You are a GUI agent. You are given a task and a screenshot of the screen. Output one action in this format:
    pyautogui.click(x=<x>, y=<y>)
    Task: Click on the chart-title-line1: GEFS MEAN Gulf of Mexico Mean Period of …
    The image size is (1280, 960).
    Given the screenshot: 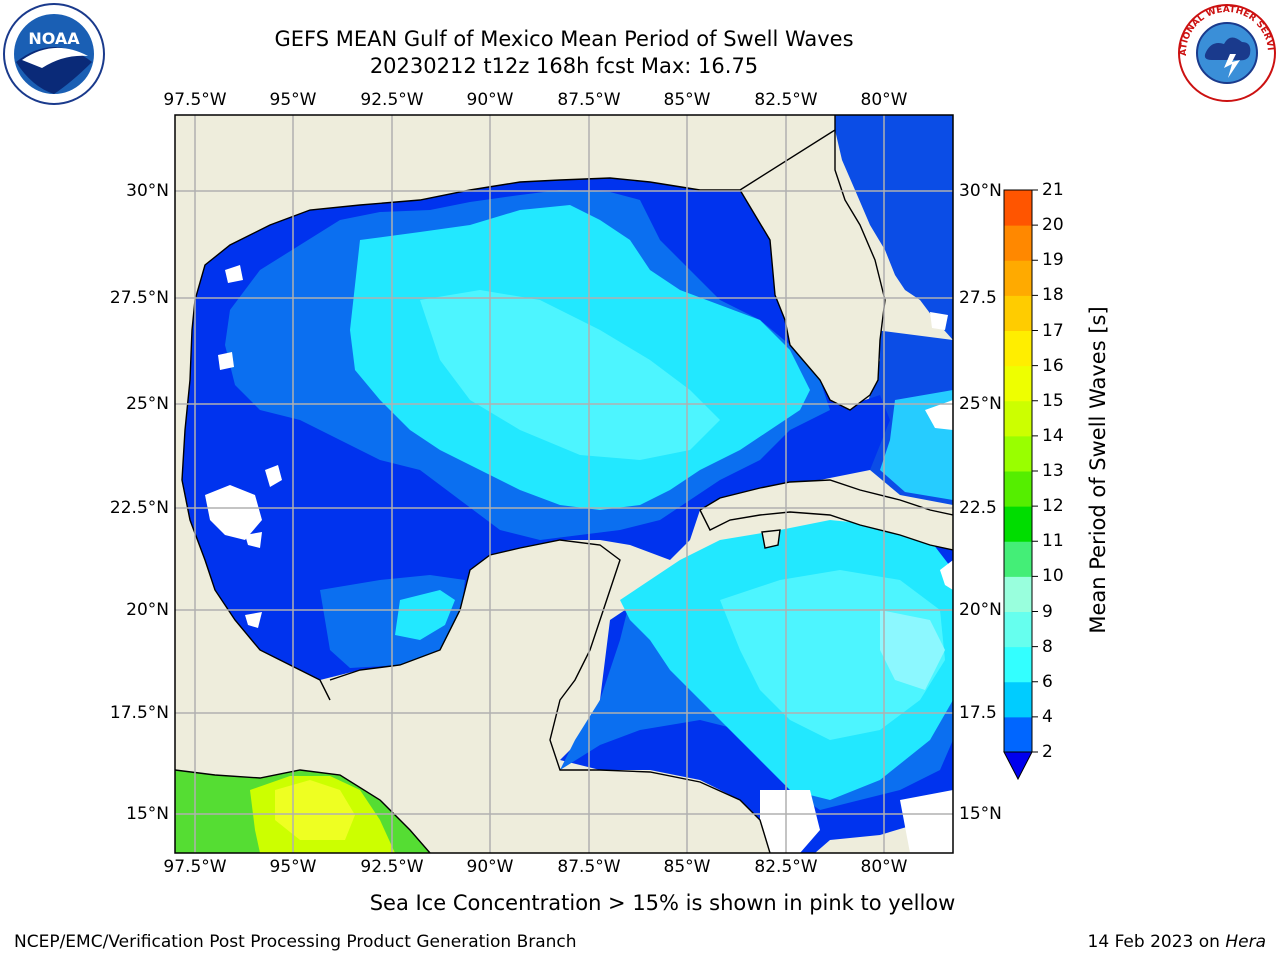 What is the action you would take?
    pyautogui.click(x=564, y=39)
    